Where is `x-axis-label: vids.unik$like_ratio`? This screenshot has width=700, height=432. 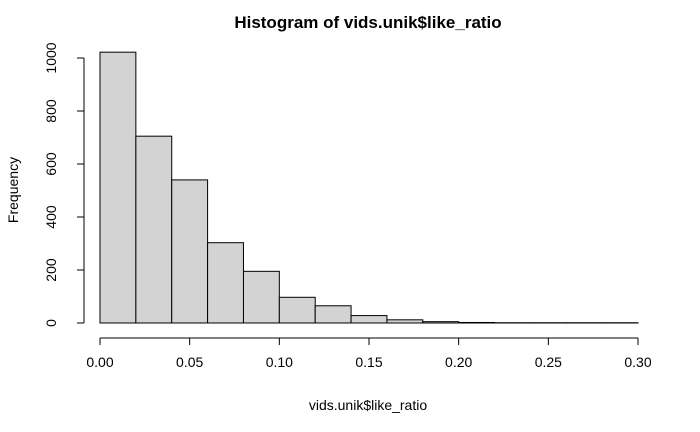 x-axis-label: vids.unik$like_ratio is located at coordinates (368, 405).